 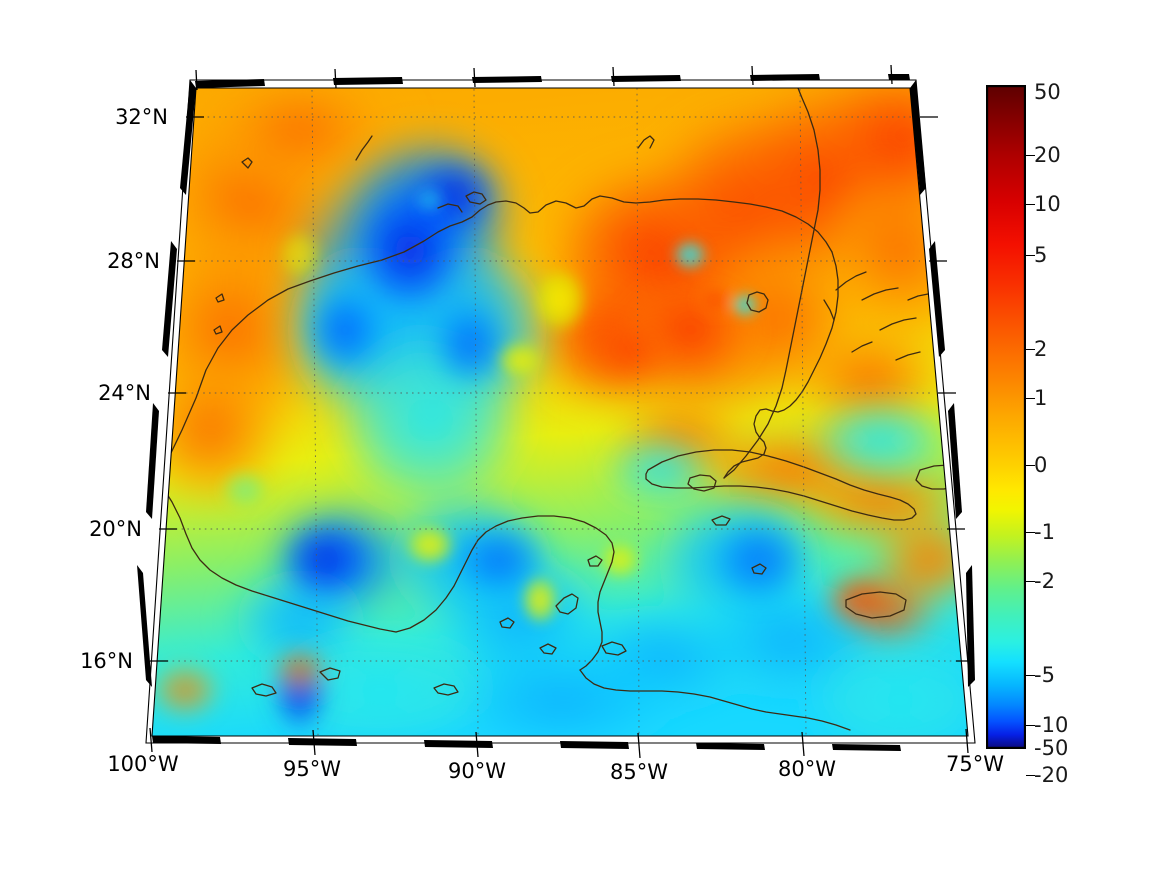 I want to click on colorbar-tick-label: 20, so click(x=1047, y=155).